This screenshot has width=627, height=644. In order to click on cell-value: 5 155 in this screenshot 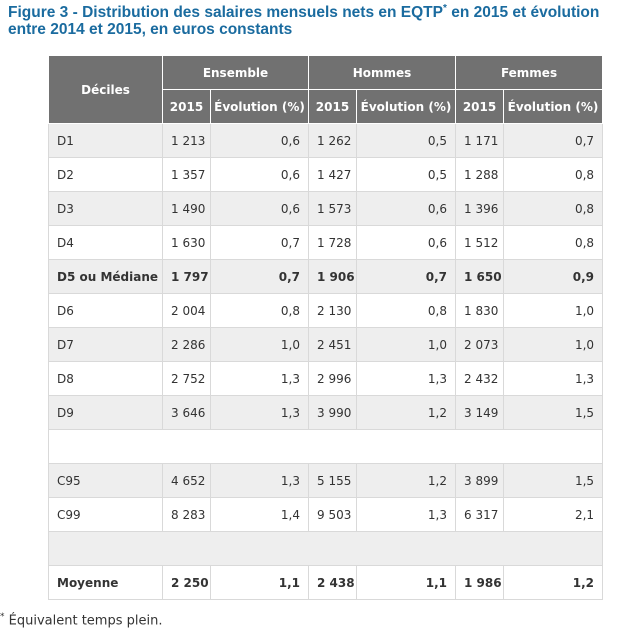, I will do `click(332, 480)`.